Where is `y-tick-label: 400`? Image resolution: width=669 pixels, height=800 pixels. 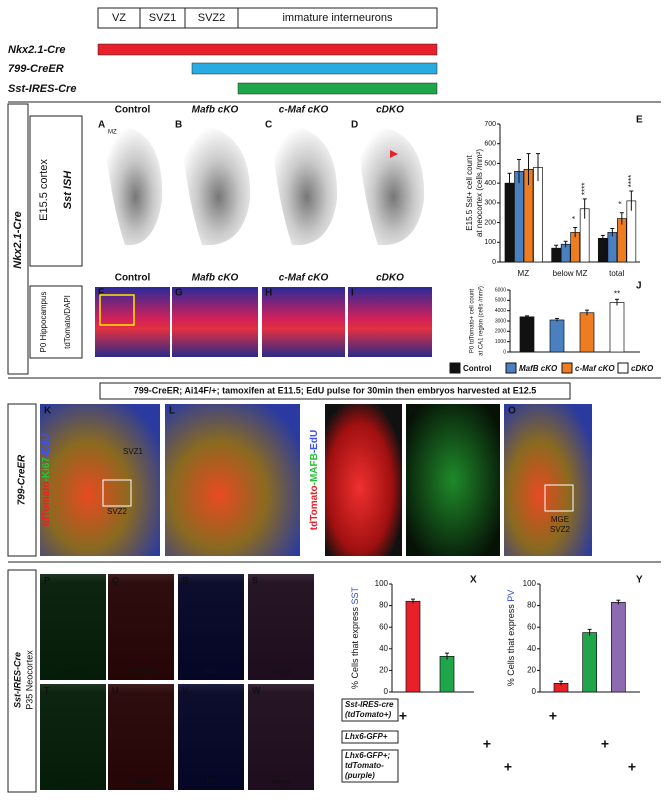 y-tick-label: 400 is located at coordinates (490, 183).